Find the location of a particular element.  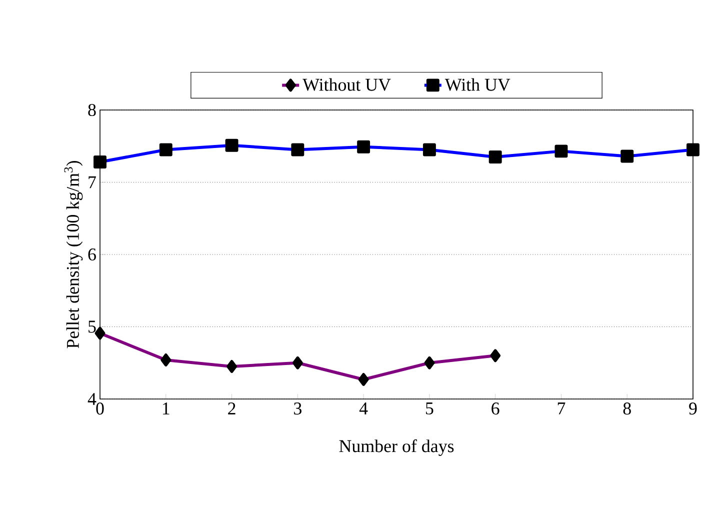

y-tick-label: 4 is located at coordinates (92, 399).